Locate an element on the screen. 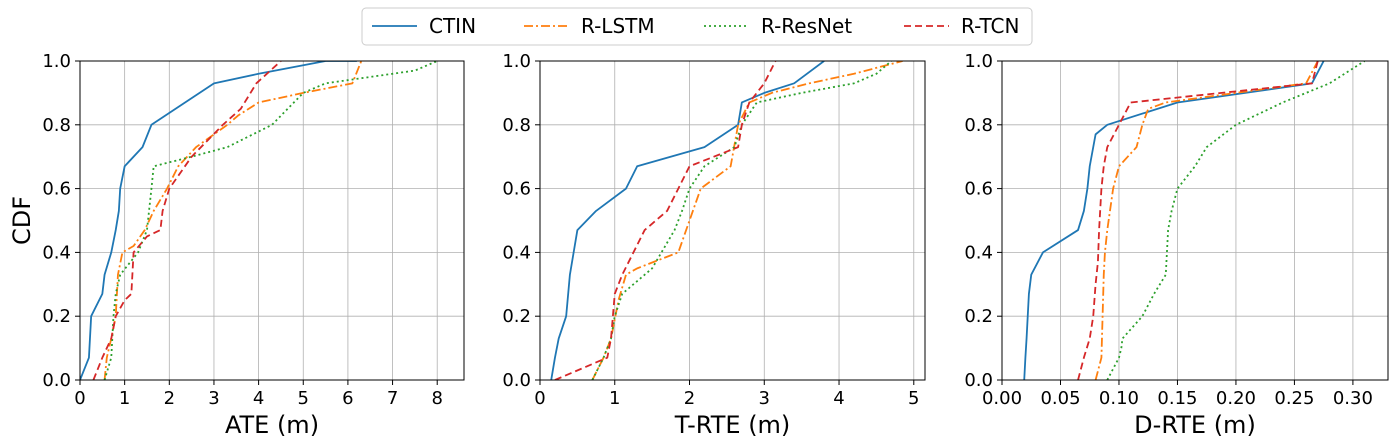  legend-label-r-resnet: R-ResNet is located at coordinates (806, 26).